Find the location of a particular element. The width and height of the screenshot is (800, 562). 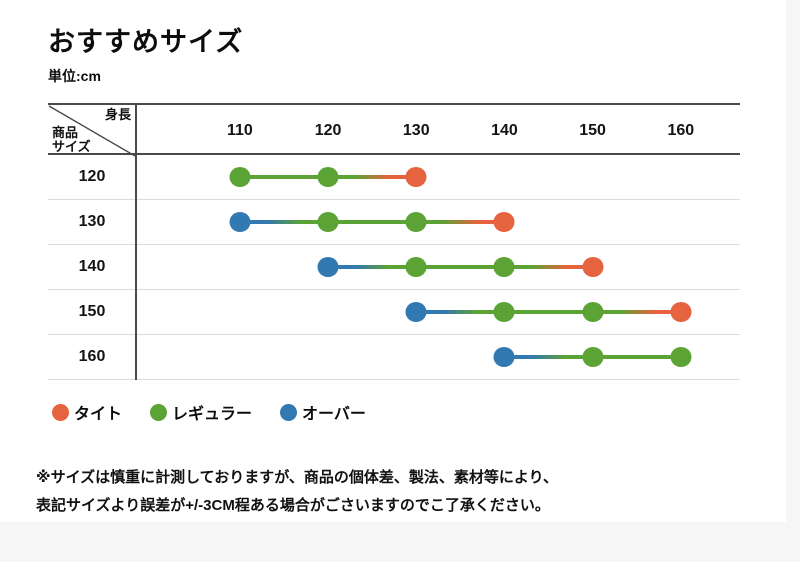

table-header-row: 身長 商品 サイズ 110 120 130 140 150 160 is located at coordinates (394, 130).